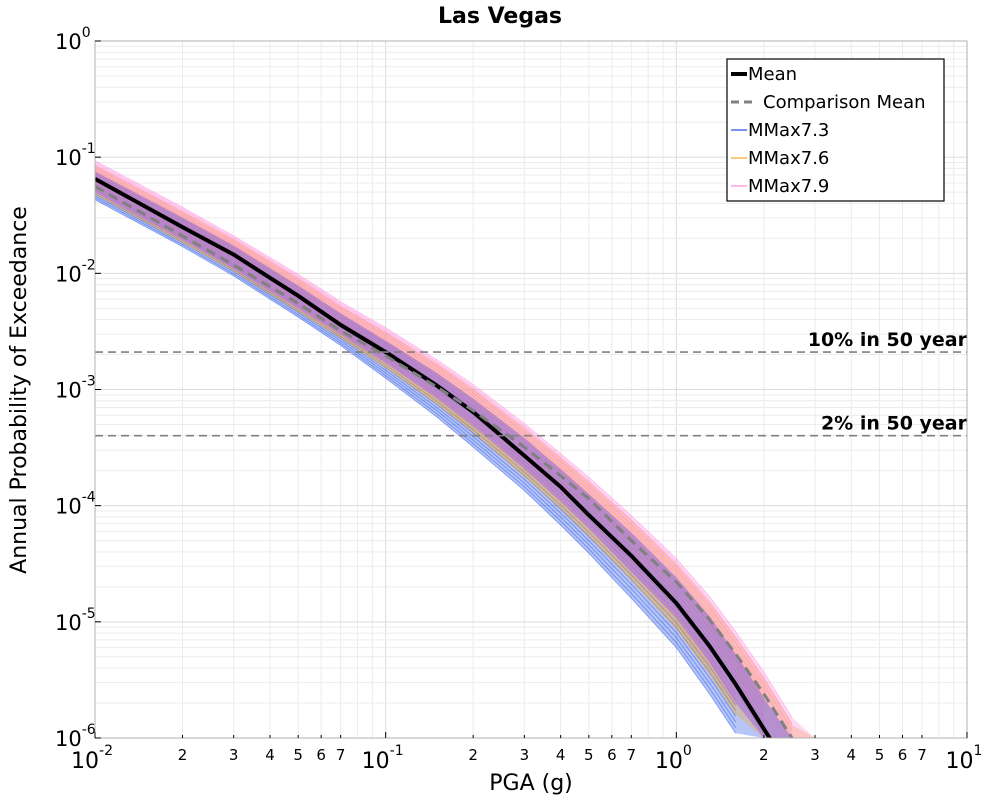 The width and height of the screenshot is (1000, 800). I want to click on y-tick-exponent: 0, so click(86, 33).